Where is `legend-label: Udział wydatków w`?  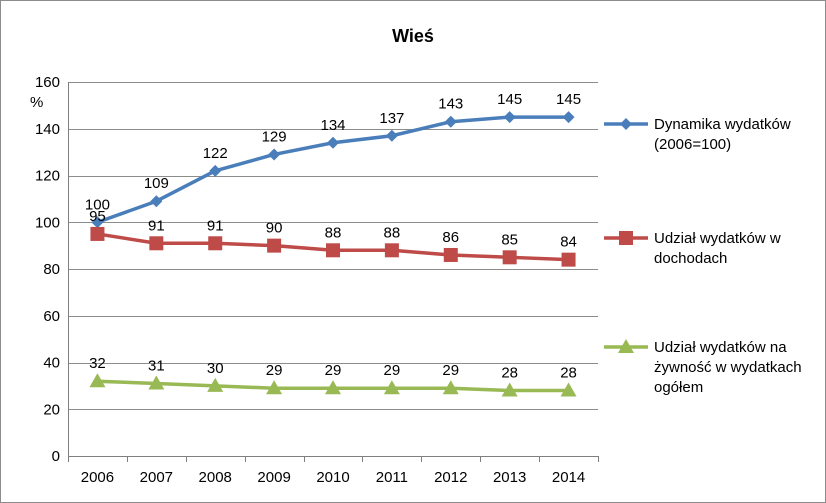 legend-label: Udział wydatków w is located at coordinates (717, 238).